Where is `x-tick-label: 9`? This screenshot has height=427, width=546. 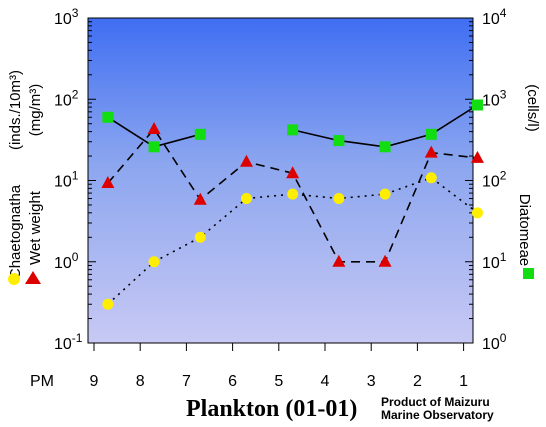
x-tick-label: 9 is located at coordinates (94, 381).